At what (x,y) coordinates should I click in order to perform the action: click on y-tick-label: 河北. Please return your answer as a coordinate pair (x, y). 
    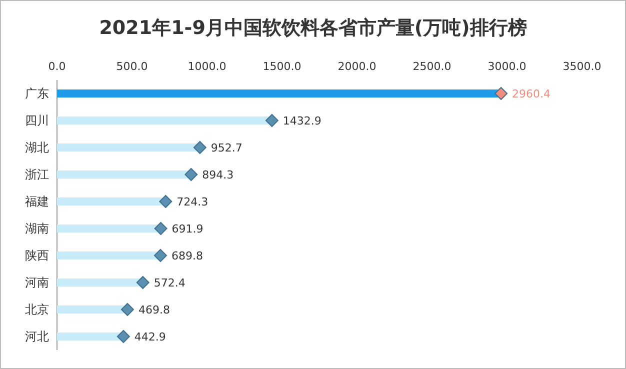
    Looking at the image, I should click on (37, 337).